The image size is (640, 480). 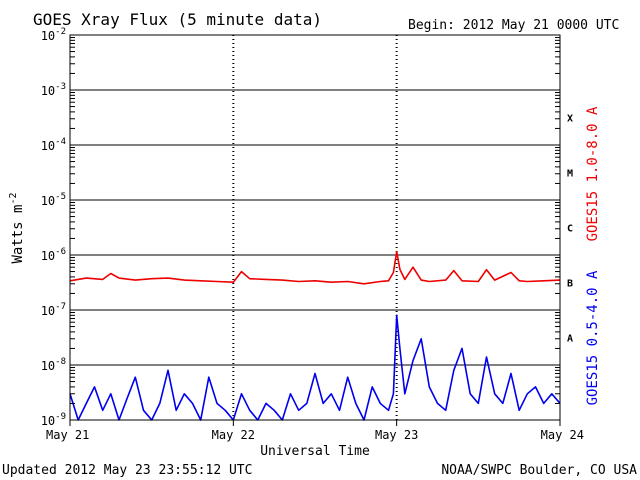 What do you see at coordinates (570, 339) in the screenshot?
I see `flare-class-label: A` at bounding box center [570, 339].